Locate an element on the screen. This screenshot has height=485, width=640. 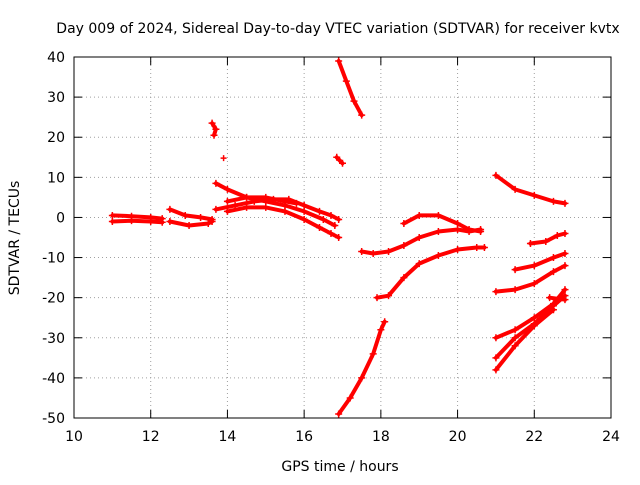
x-tick-label: 22 is located at coordinates (534, 437).